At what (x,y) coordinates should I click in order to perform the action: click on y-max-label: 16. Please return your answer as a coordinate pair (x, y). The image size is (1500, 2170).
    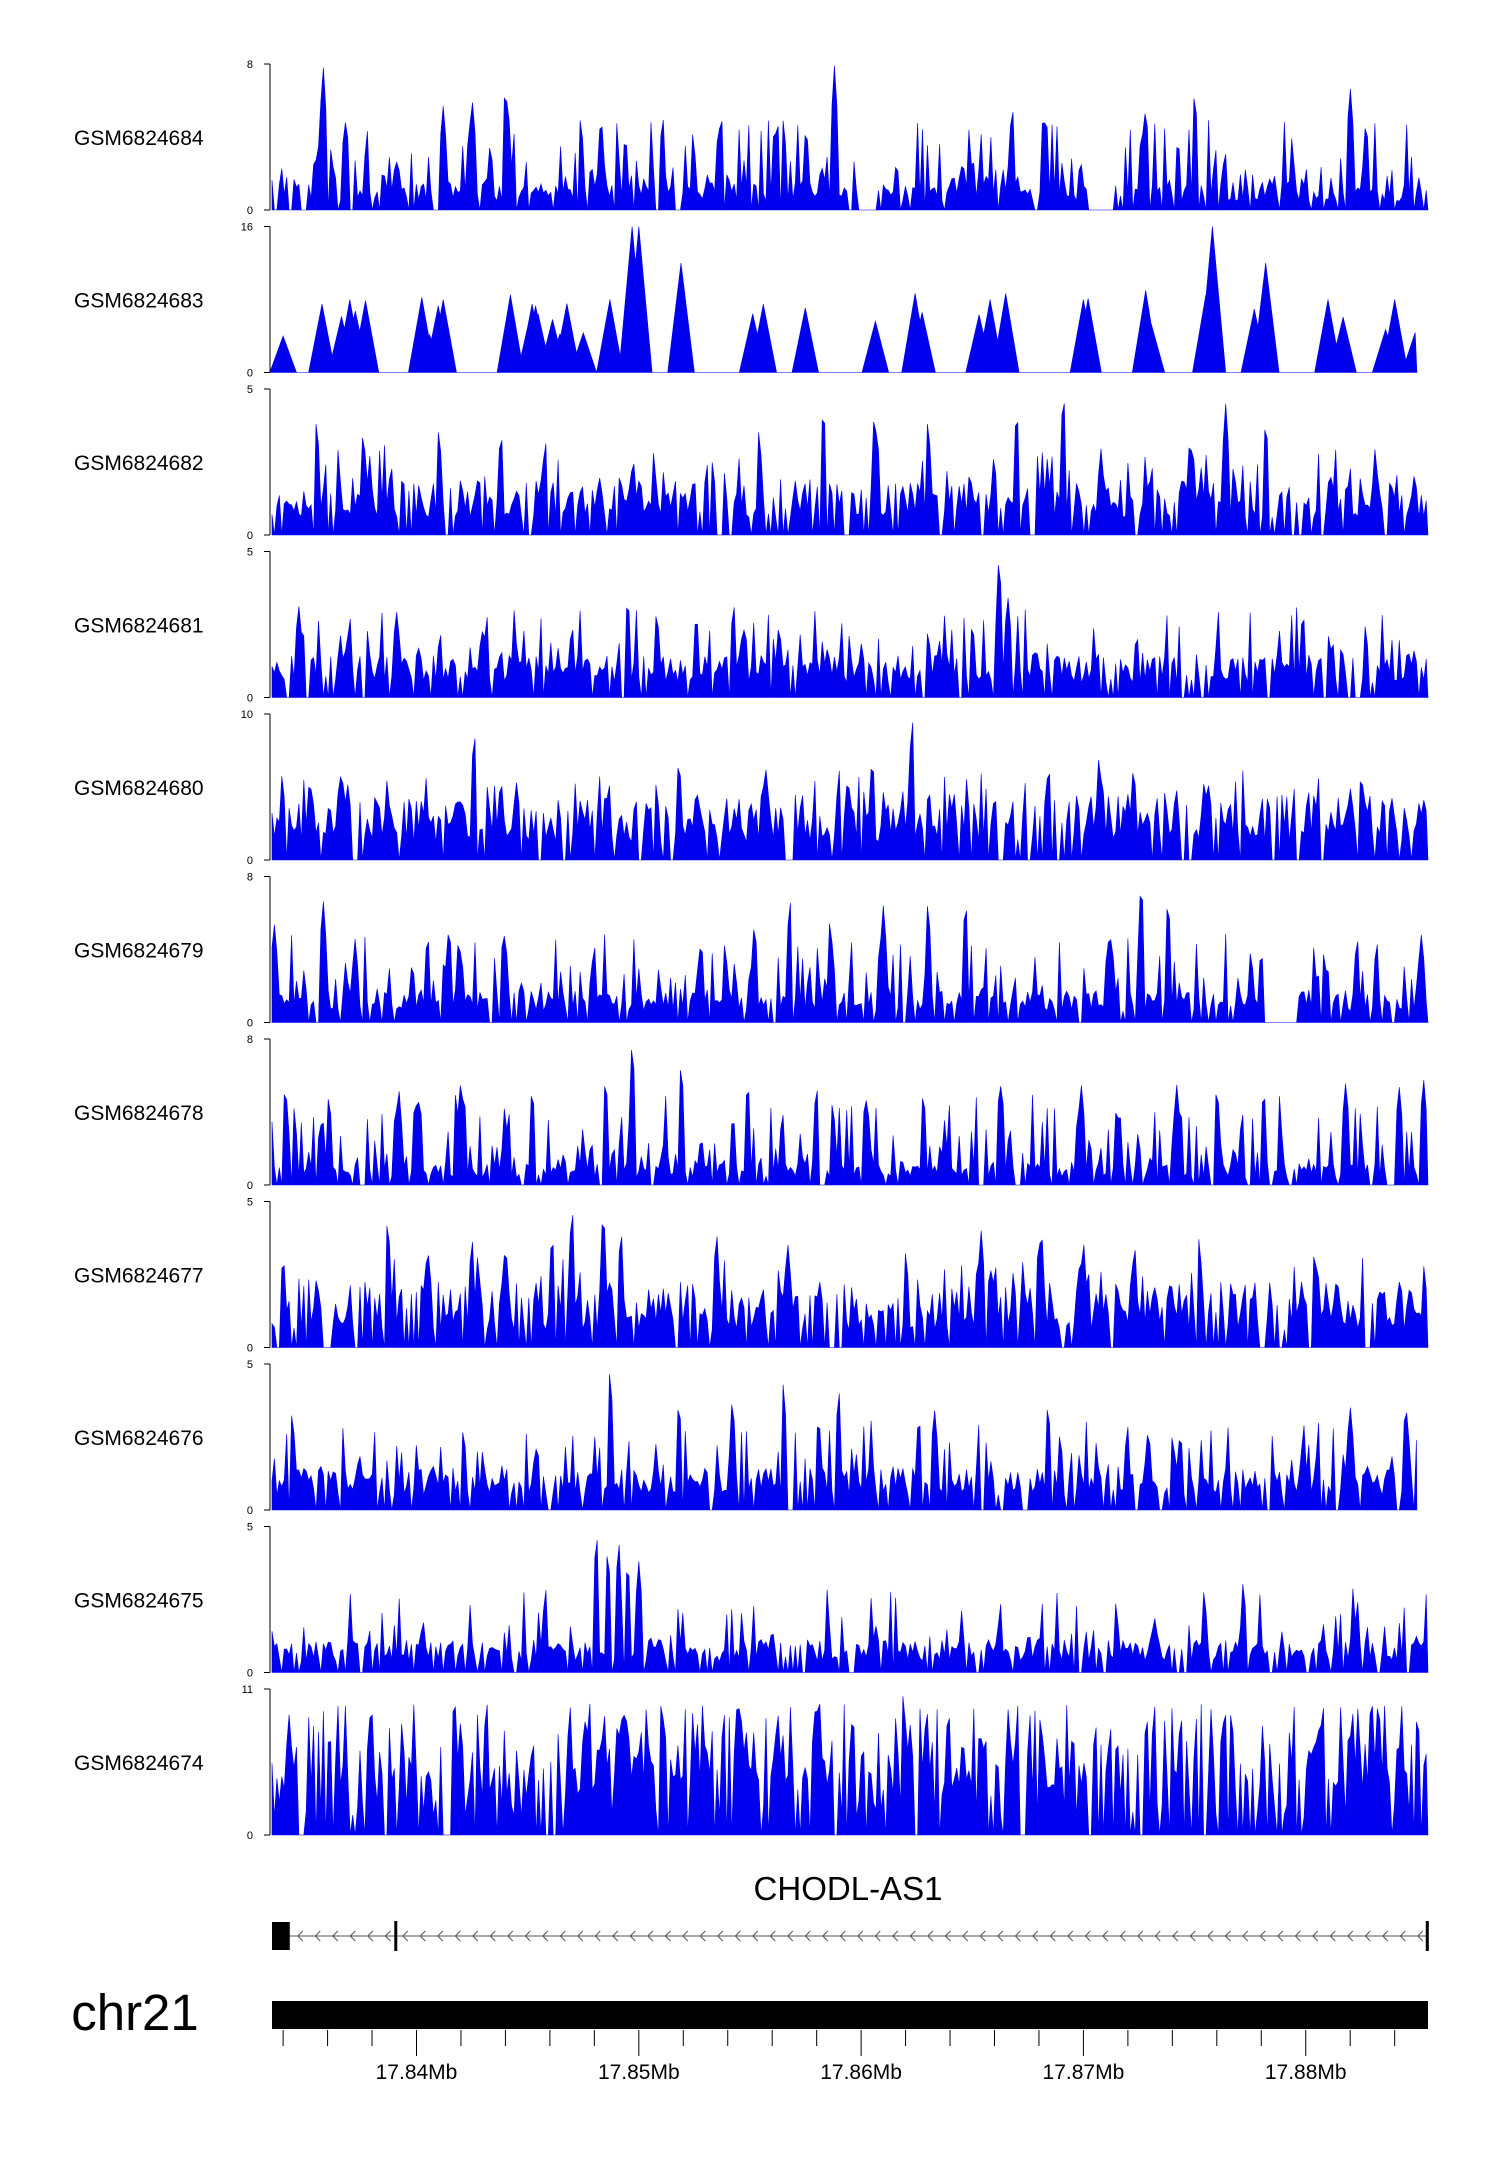
    Looking at the image, I should click on (247, 228).